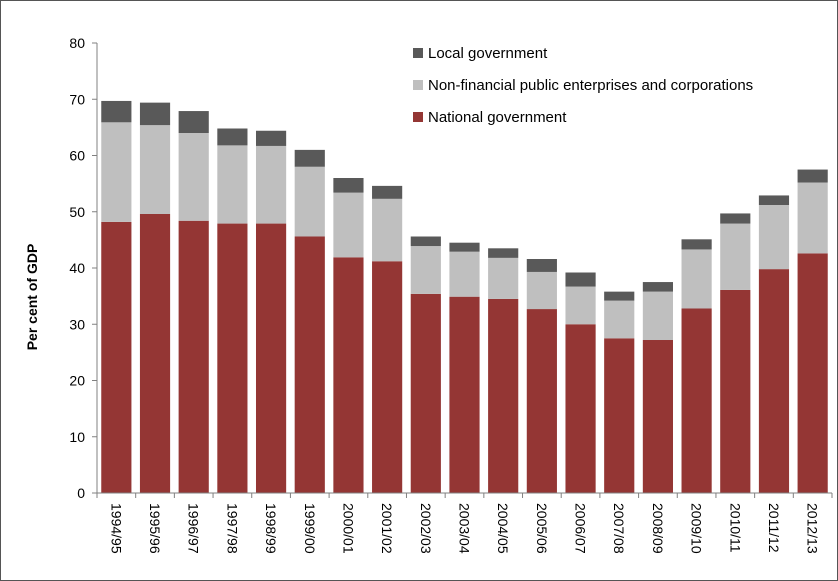  Describe the element at coordinates (77, 437) in the screenshot. I see `y-tick-label: 10` at that location.